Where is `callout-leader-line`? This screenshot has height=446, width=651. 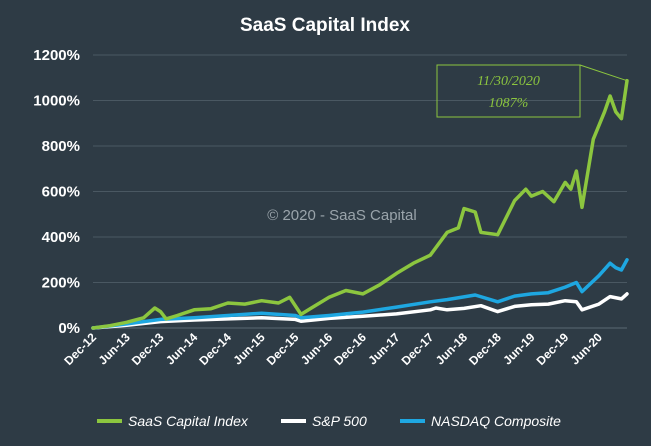
callout-leader-line is located at coordinates (603, 73).